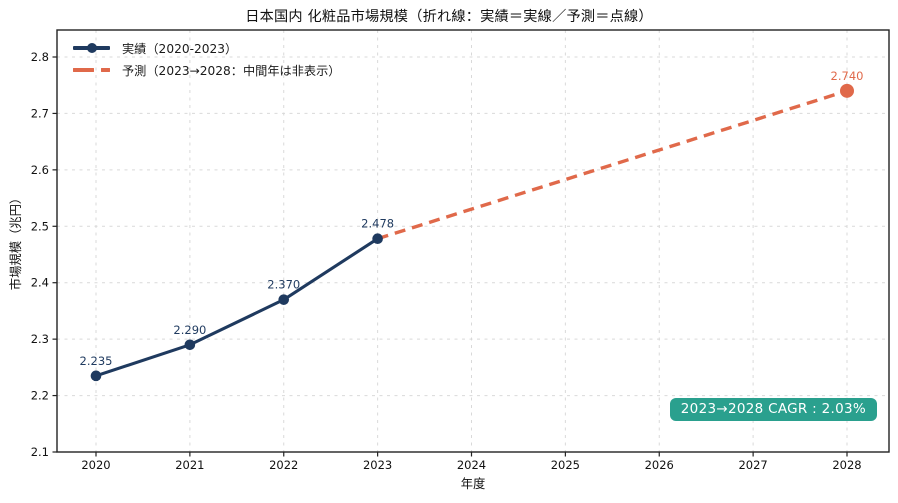 The height and width of the screenshot is (503, 898). What do you see at coordinates (471, 465) in the screenshot?
I see `x-tick-label: 2024` at bounding box center [471, 465].